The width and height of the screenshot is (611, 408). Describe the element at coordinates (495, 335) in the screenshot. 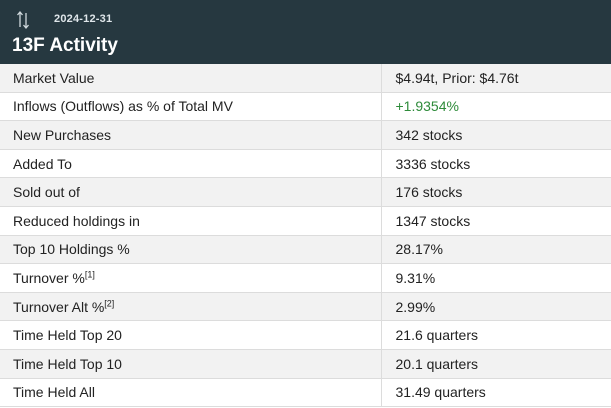

I see `row-value: 21.6 quarters` at that location.